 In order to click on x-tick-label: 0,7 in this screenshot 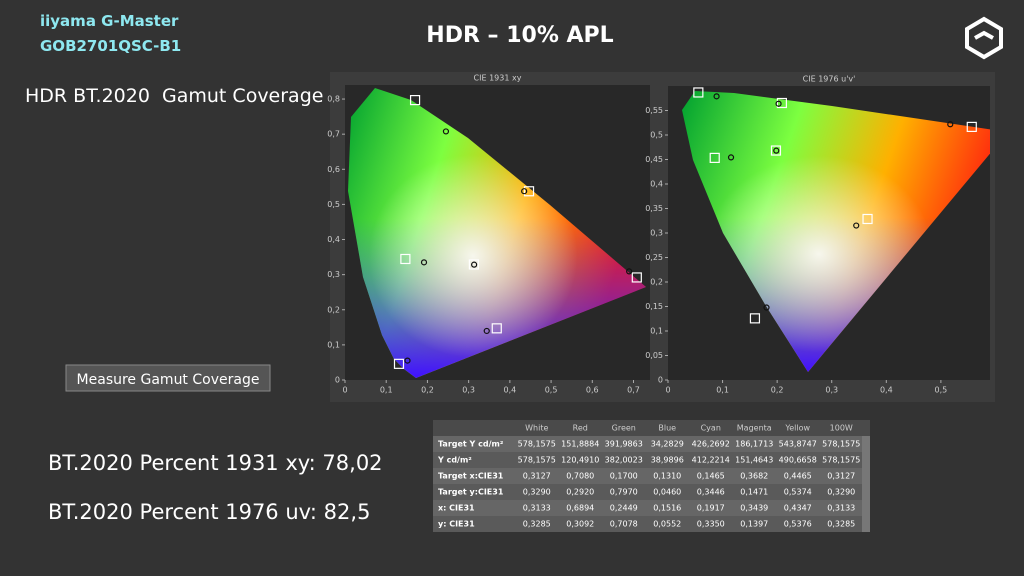, I will do `click(633, 390)`.